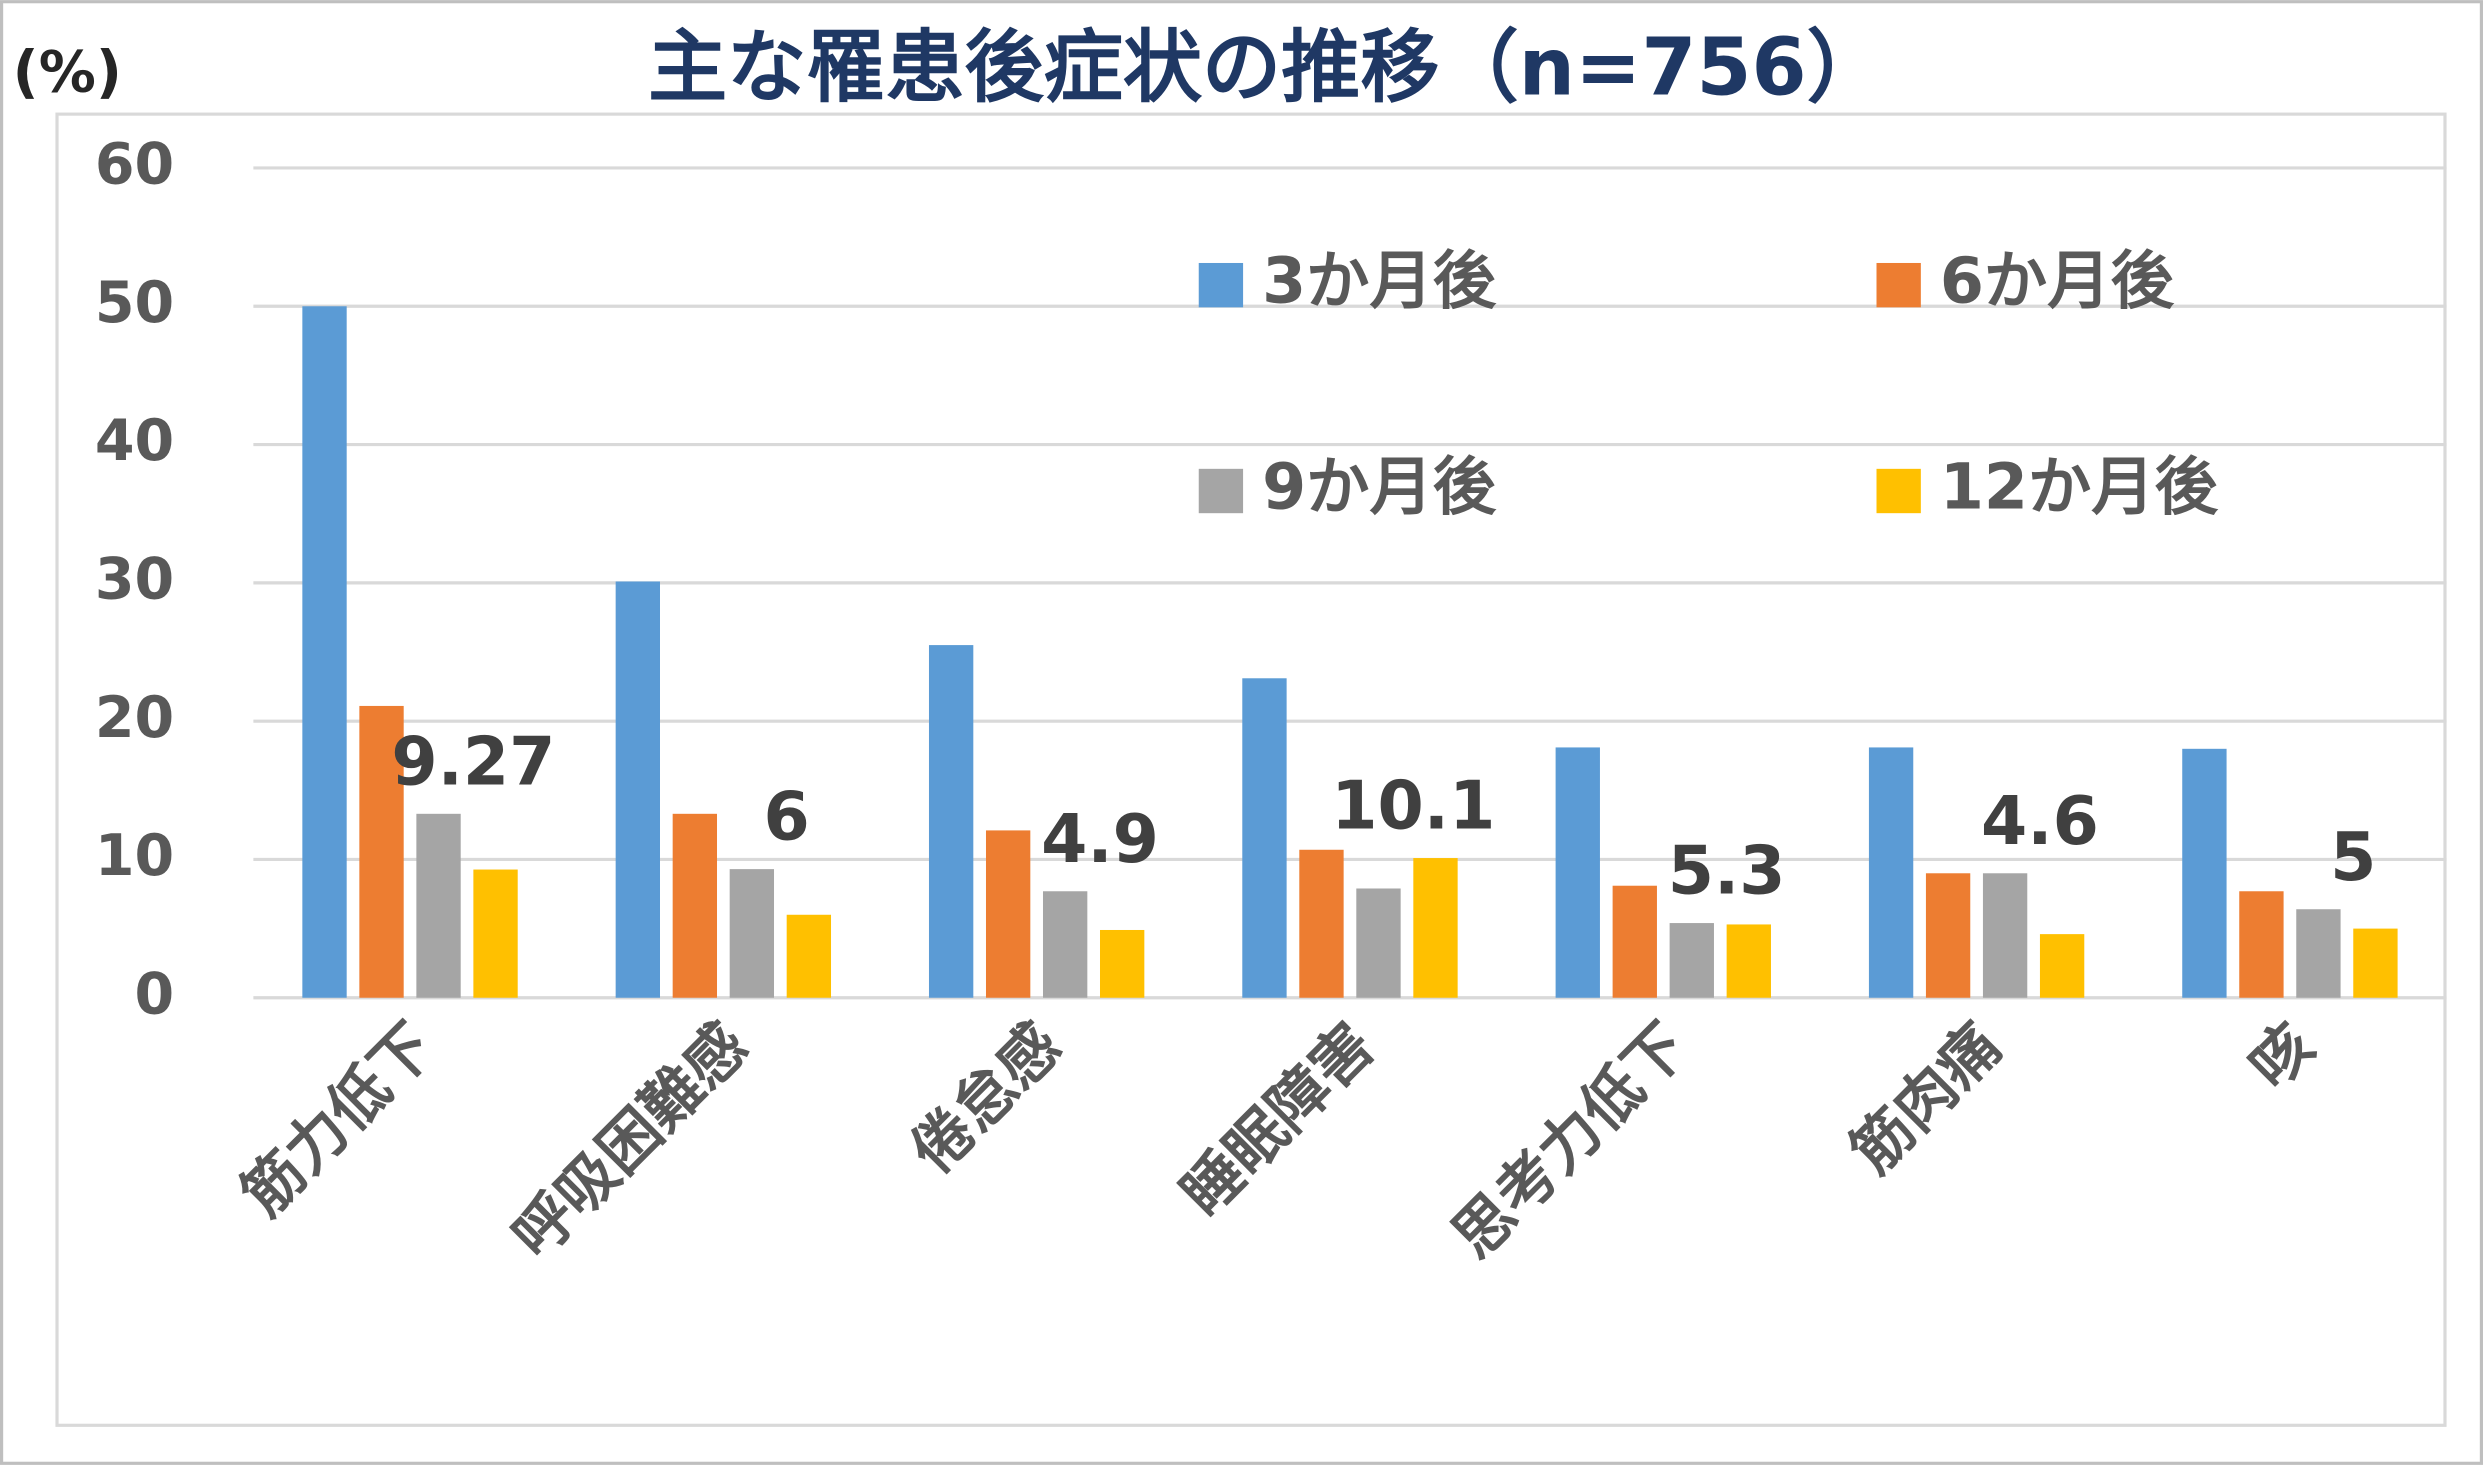  I want to click on y-tick-label: 20, so click(134, 718).